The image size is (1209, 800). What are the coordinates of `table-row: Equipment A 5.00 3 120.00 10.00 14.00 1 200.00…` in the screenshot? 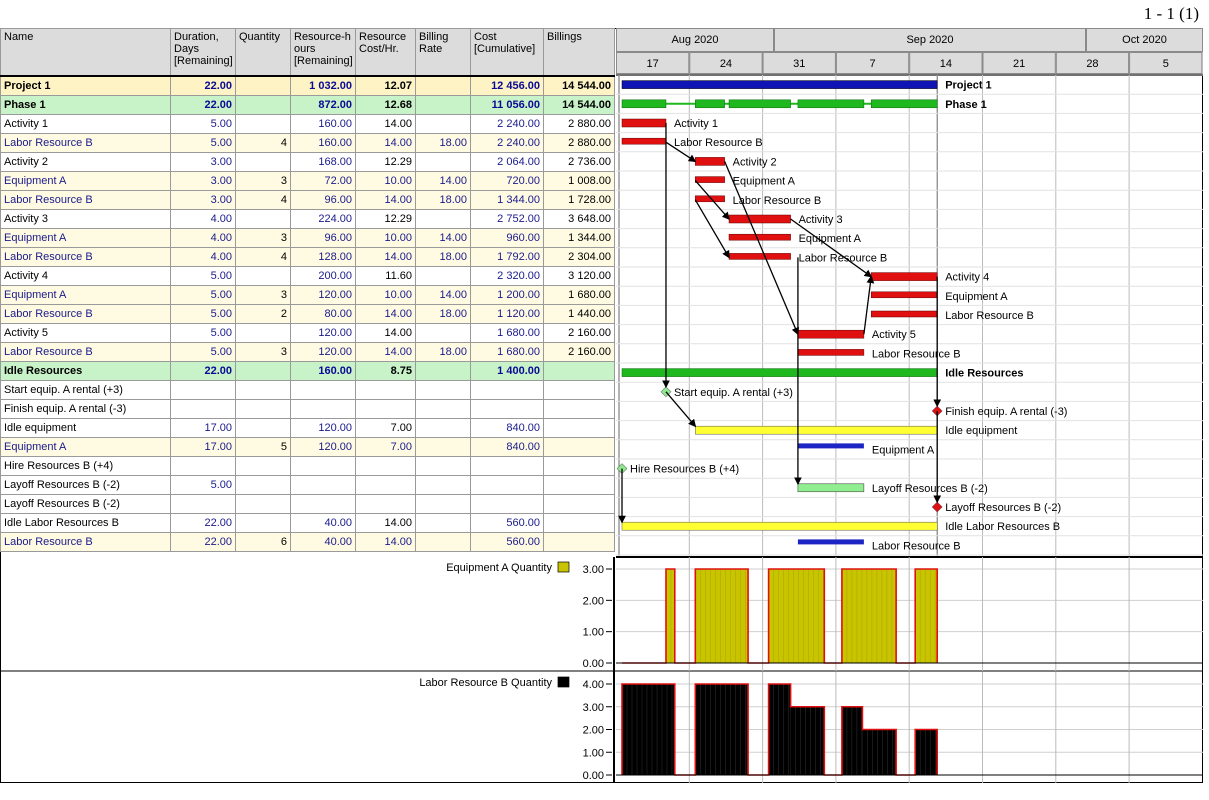 It's located at (307, 295).